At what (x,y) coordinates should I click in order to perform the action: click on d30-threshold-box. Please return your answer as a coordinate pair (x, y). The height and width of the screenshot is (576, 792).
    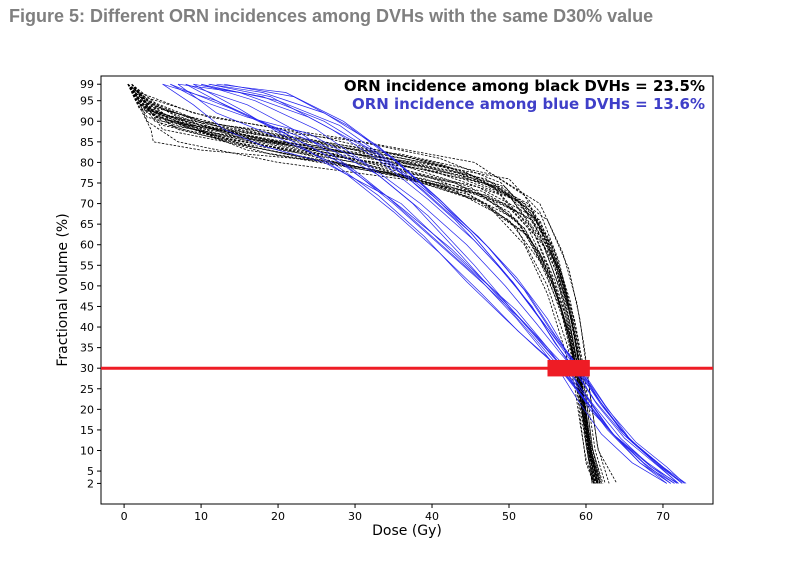
    Looking at the image, I should click on (568, 368).